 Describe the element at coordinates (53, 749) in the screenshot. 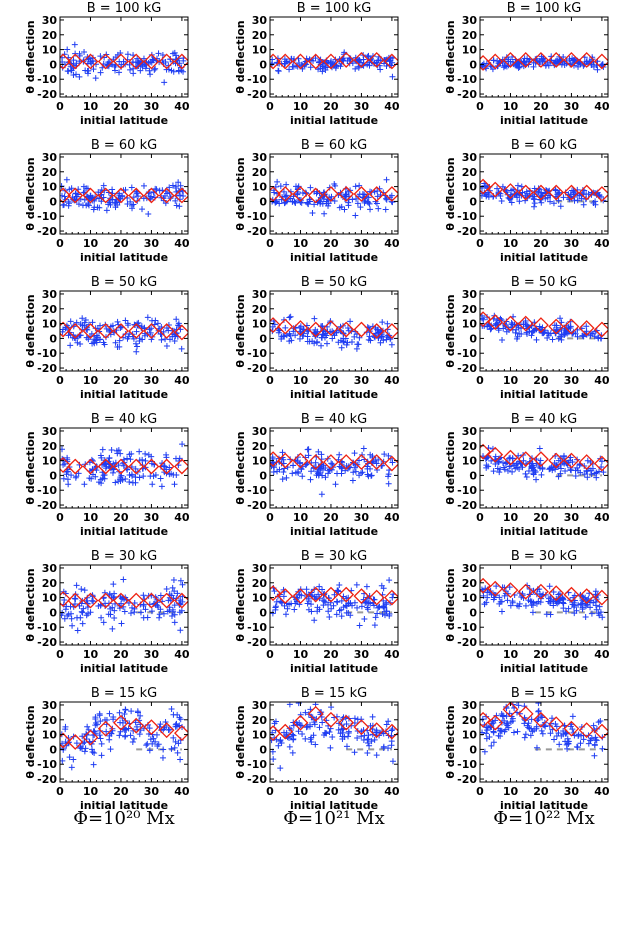

I see `y-tick-label: 0` at that location.